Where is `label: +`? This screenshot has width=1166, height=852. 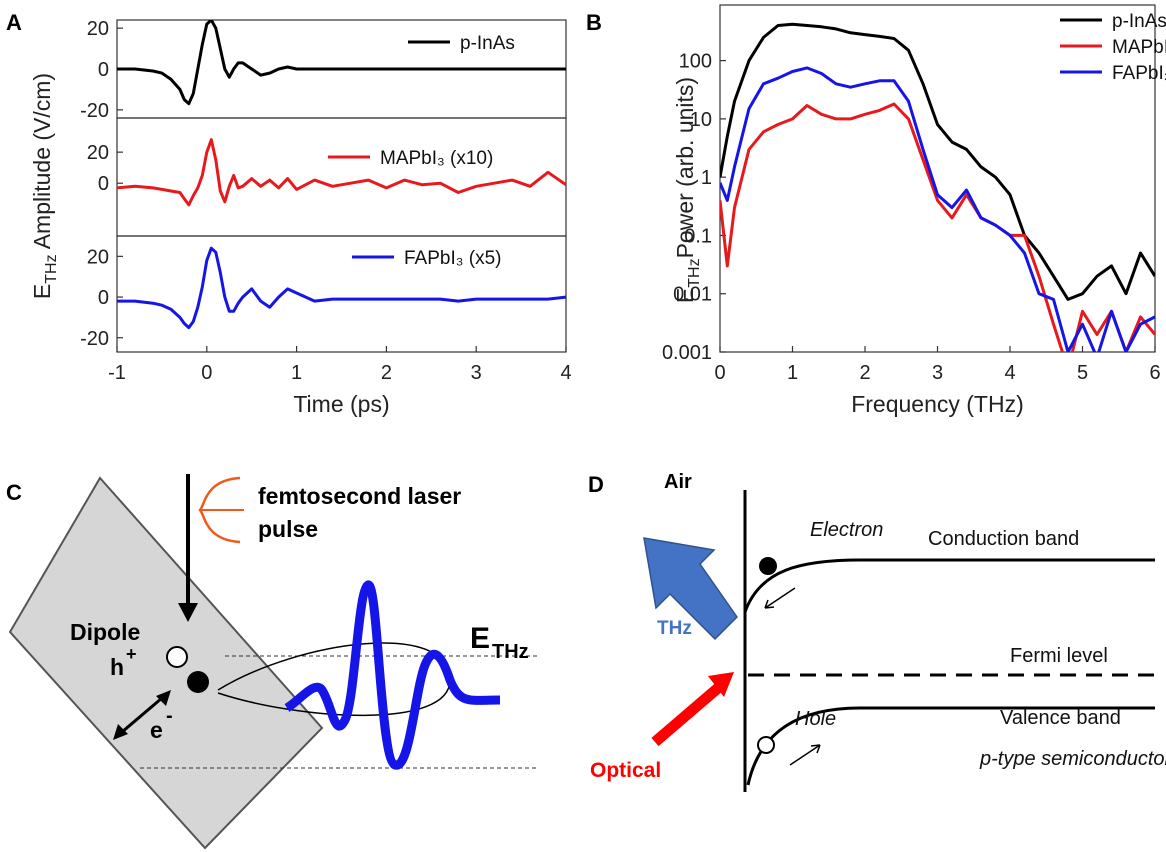
label: + is located at coordinates (131, 654).